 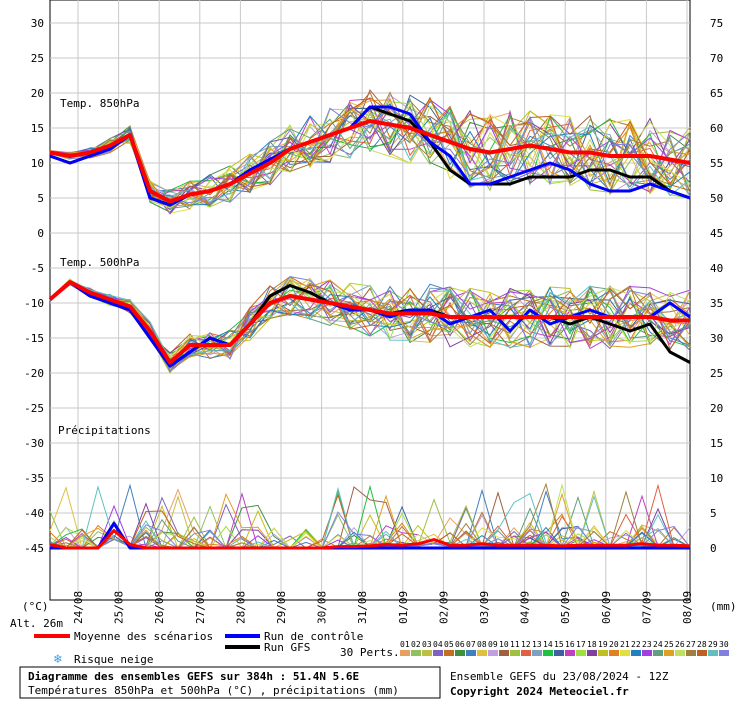 I want to click on right-tick-label: 40, so click(x=716, y=268).